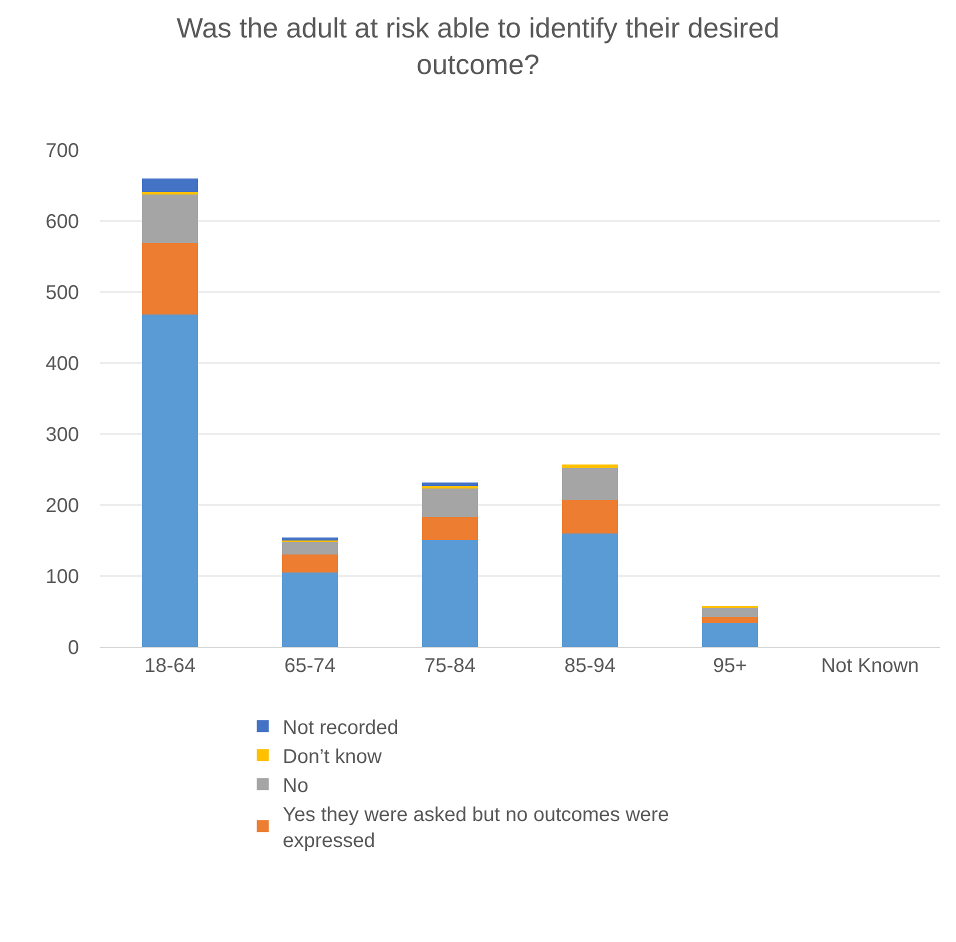  I want to click on y-tick-label: 0, so click(73, 648).